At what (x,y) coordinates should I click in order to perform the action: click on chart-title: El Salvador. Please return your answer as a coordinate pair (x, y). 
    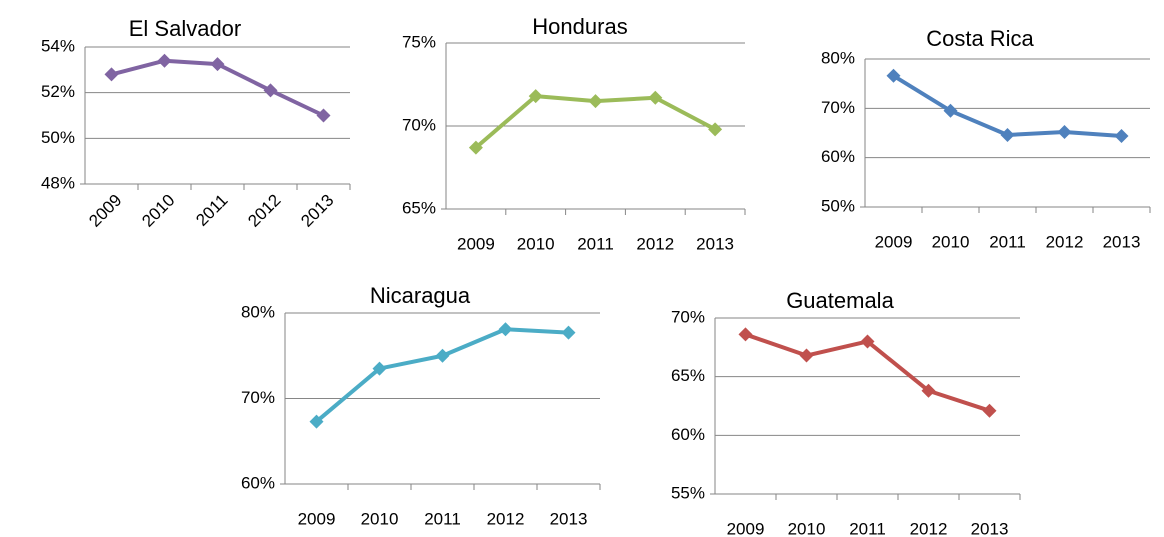
    Looking at the image, I should click on (185, 28).